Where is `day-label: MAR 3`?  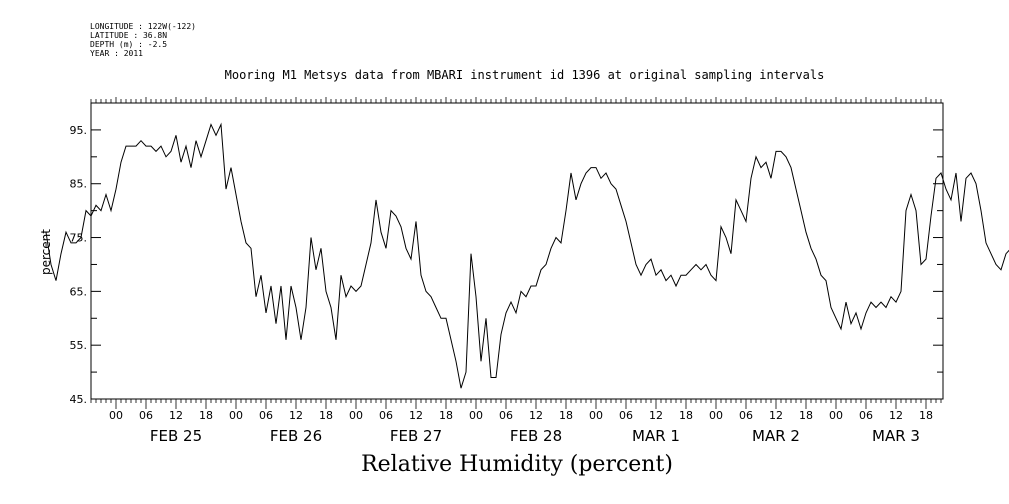
day-label: MAR 3 is located at coordinates (896, 436).